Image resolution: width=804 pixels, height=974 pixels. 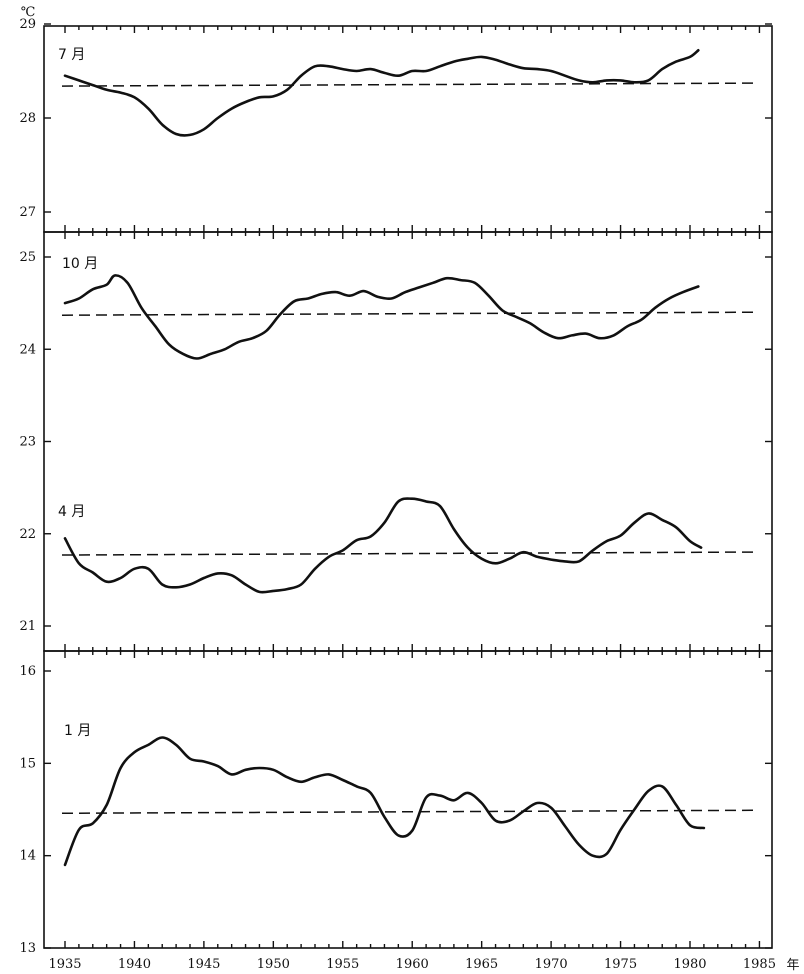 What do you see at coordinates (792, 965) in the screenshot?
I see `x-unit-label: 年` at bounding box center [792, 965].